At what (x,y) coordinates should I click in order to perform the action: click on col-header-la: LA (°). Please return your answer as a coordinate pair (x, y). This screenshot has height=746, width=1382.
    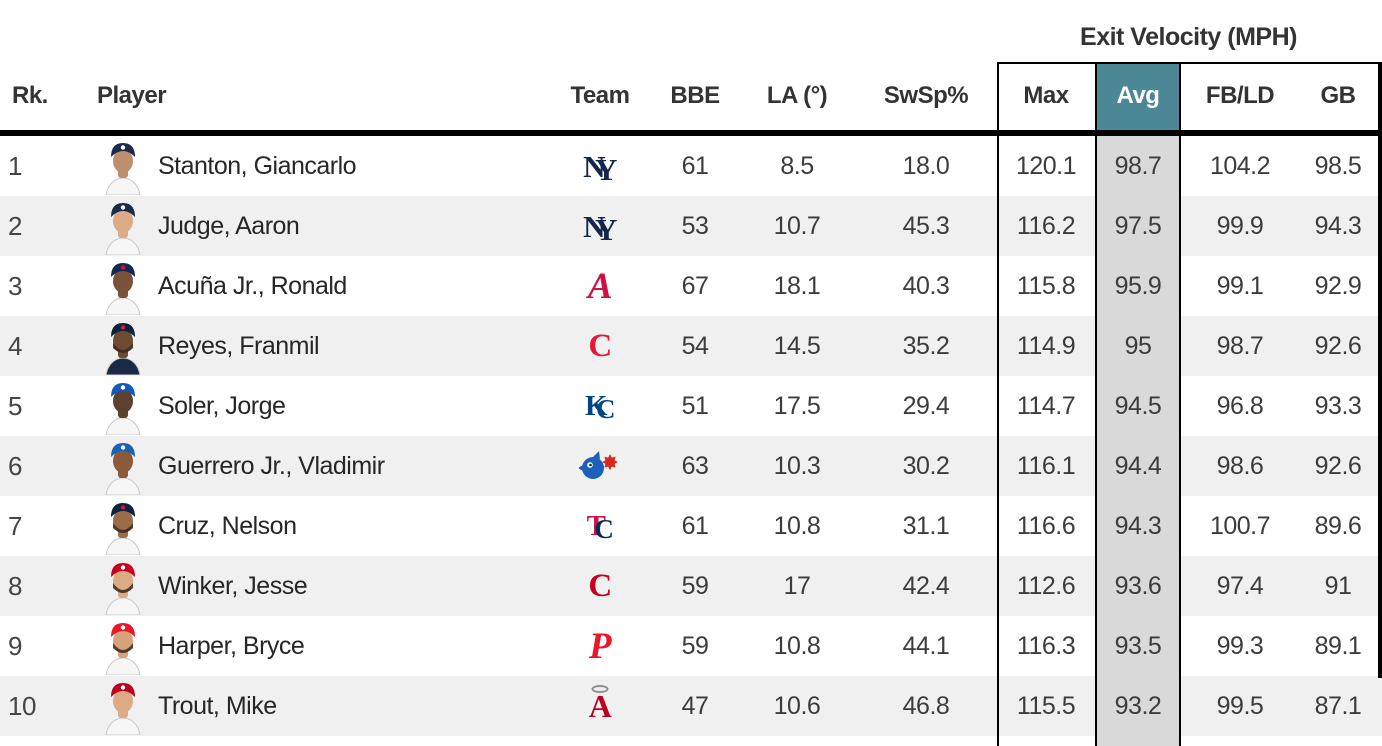
    Looking at the image, I should click on (797, 95).